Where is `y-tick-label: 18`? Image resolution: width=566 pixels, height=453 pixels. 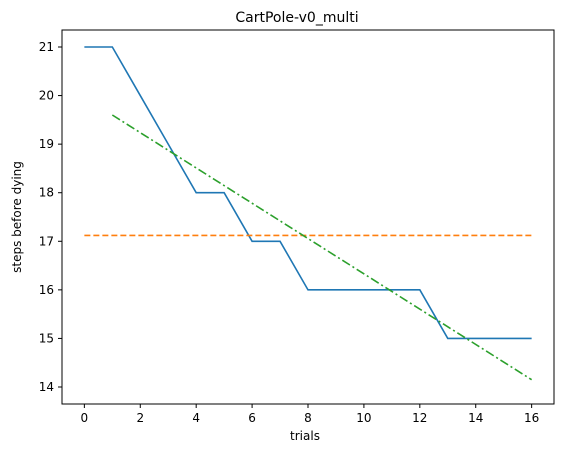
y-tick-label: 18 is located at coordinates (46, 193).